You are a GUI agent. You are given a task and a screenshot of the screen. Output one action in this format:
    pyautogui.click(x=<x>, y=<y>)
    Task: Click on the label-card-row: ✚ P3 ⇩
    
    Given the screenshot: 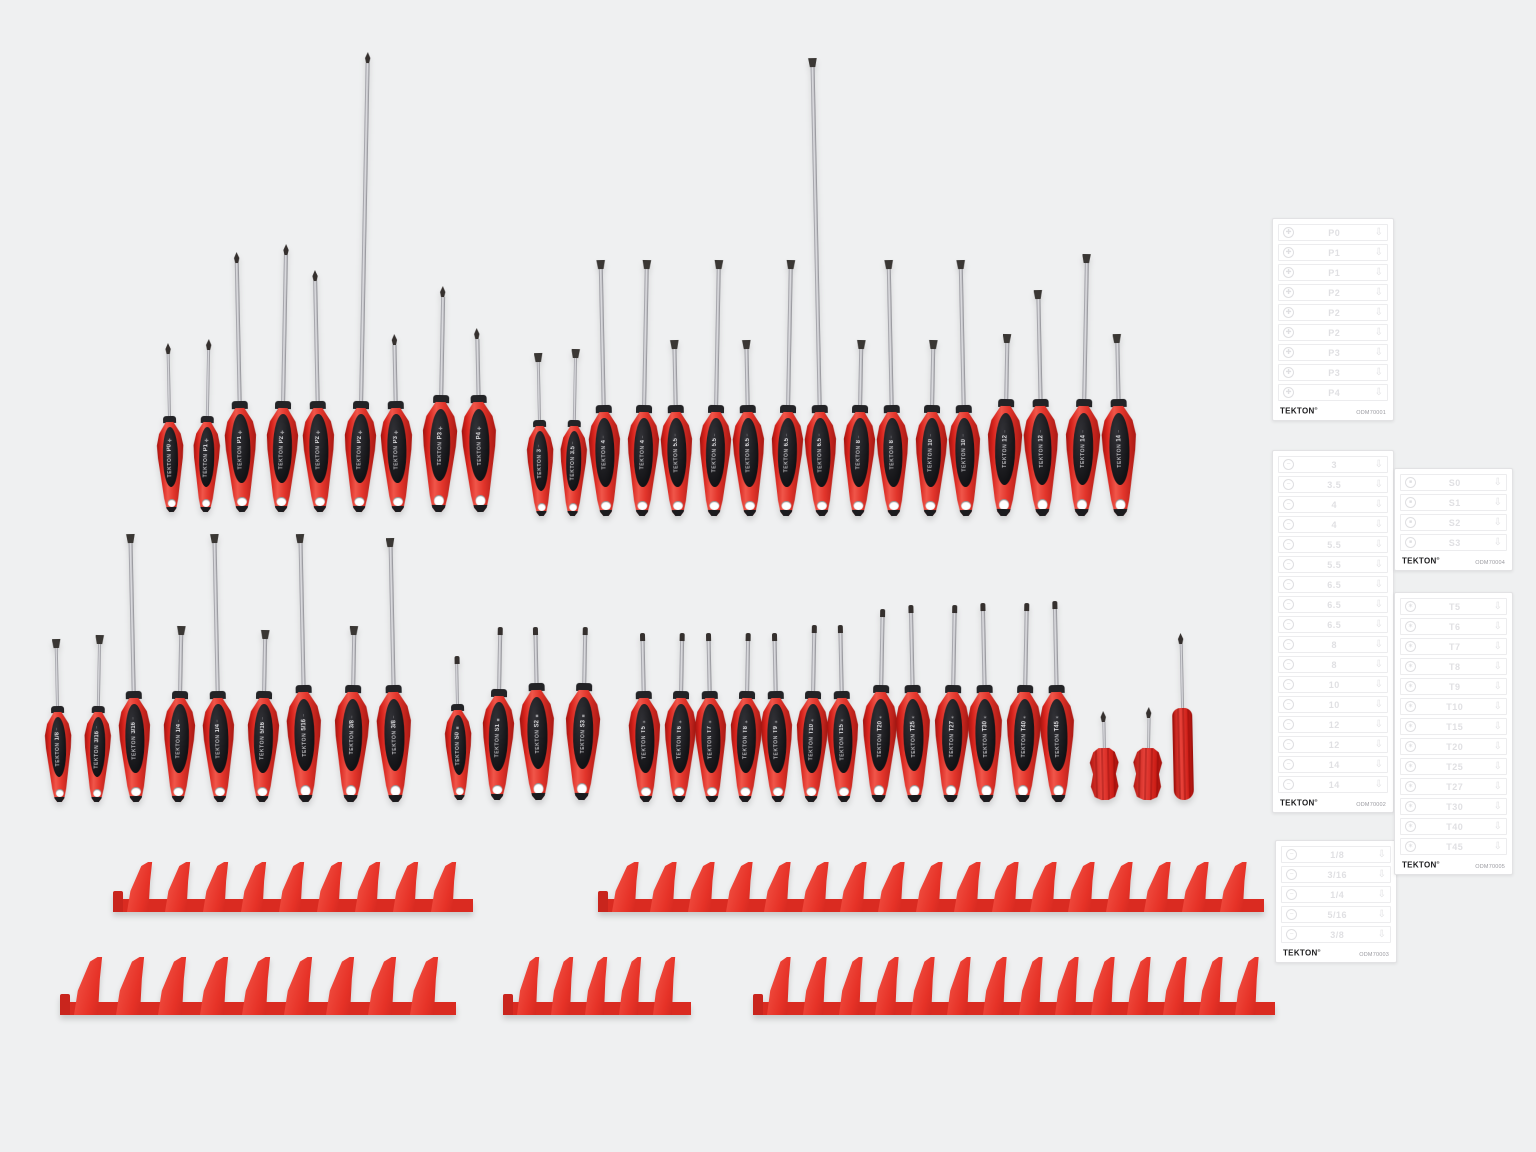 What is the action you would take?
    pyautogui.click(x=1333, y=372)
    